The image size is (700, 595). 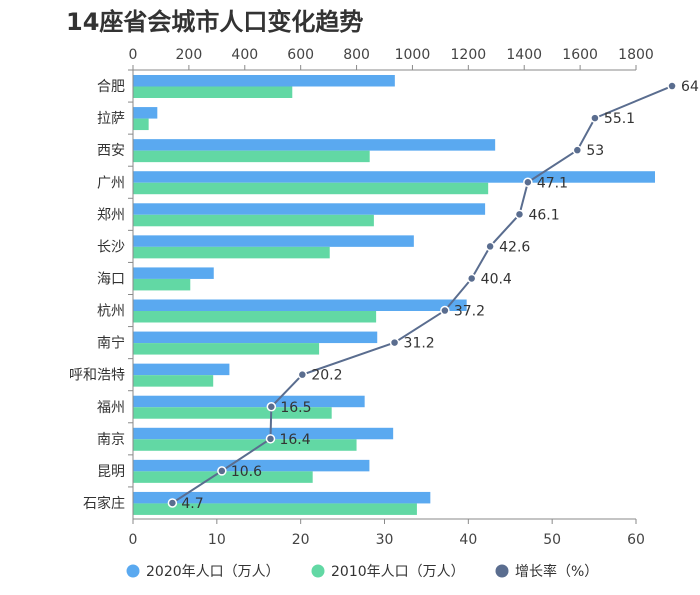 What do you see at coordinates (295, 408) in the screenshot?
I see `growth-rate-label: 16.5` at bounding box center [295, 408].